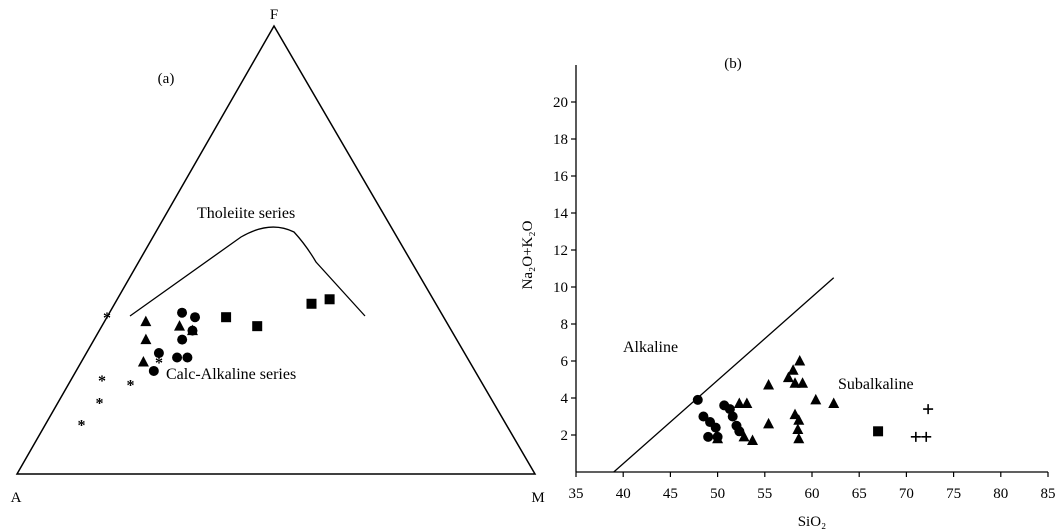 This screenshot has height=531, width=1058. Describe the element at coordinates (906, 494) in the screenshot. I see `x-tick-label-70: 70` at that location.